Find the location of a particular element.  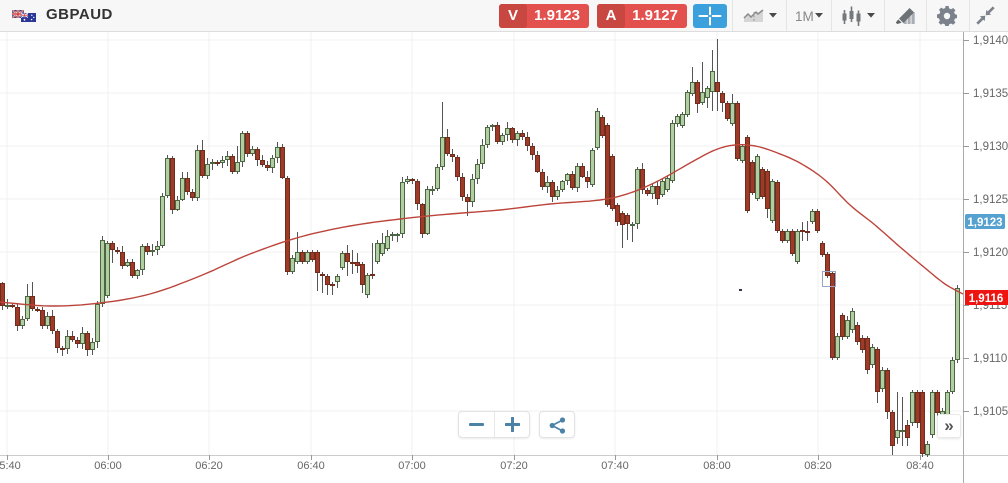

svg-text: 07:20 is located at coordinates (514, 466).